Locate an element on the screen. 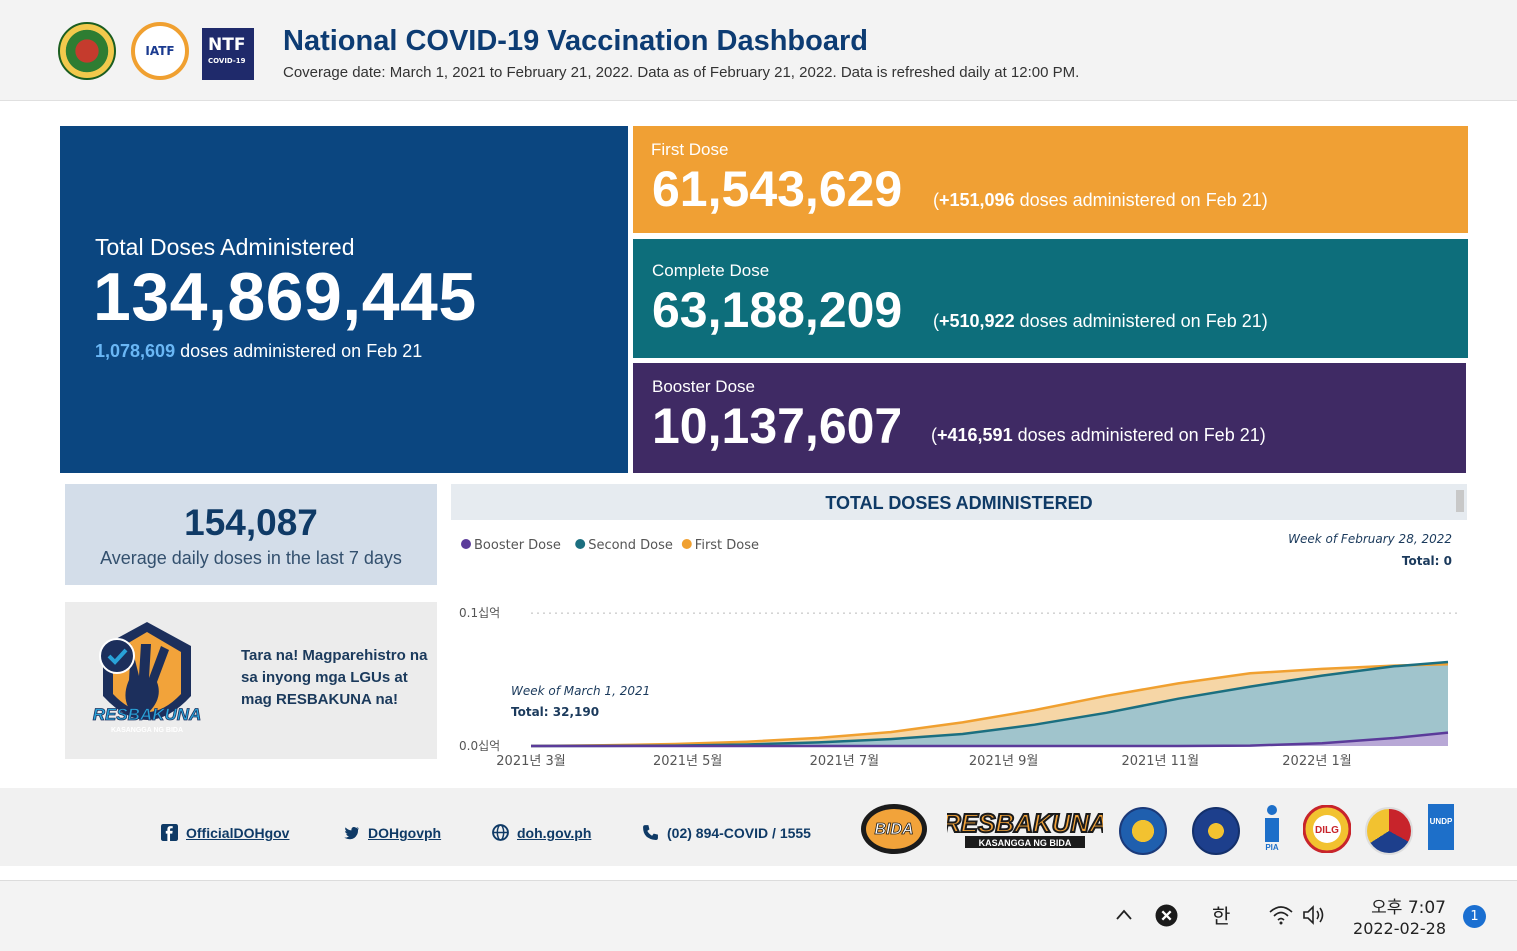 This screenshot has width=1517, height=951. legend-label: Second Dose is located at coordinates (630, 545).